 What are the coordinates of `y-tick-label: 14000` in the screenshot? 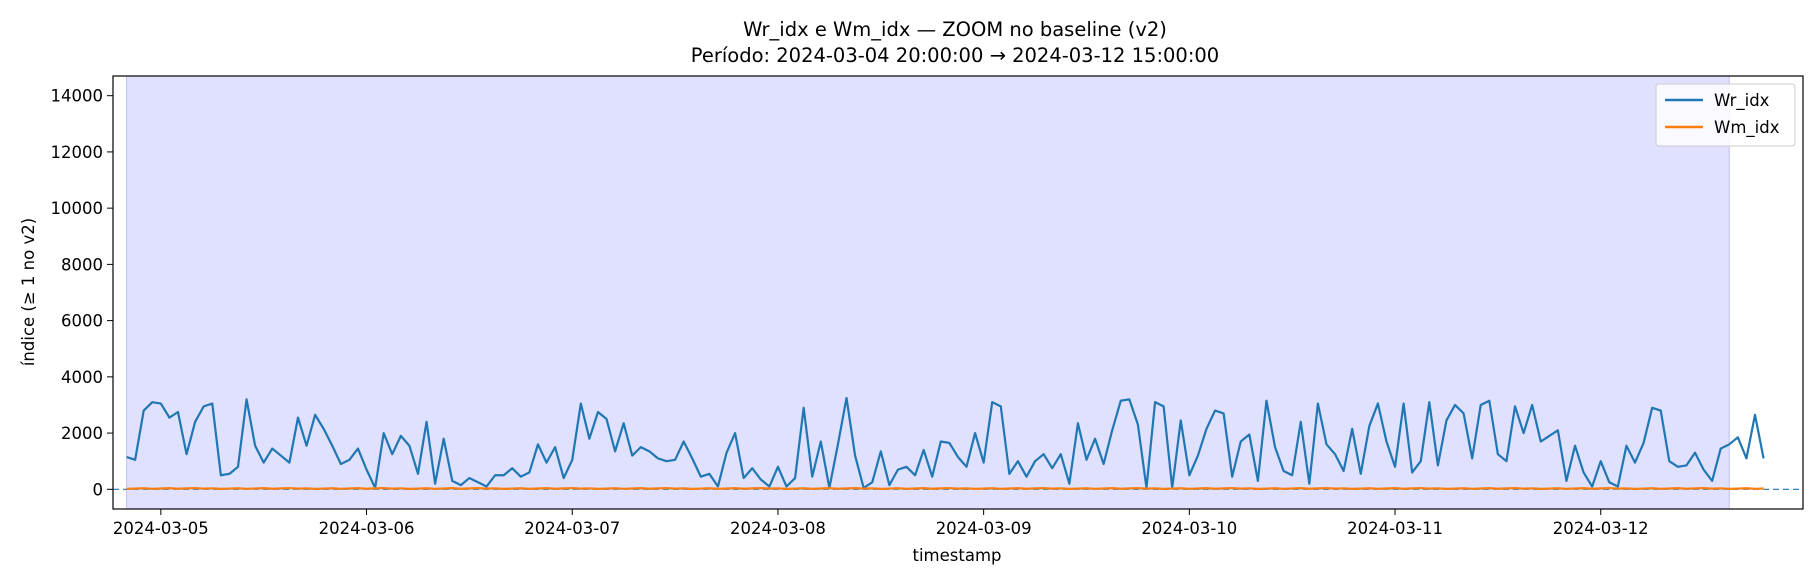 It's located at (77, 96).